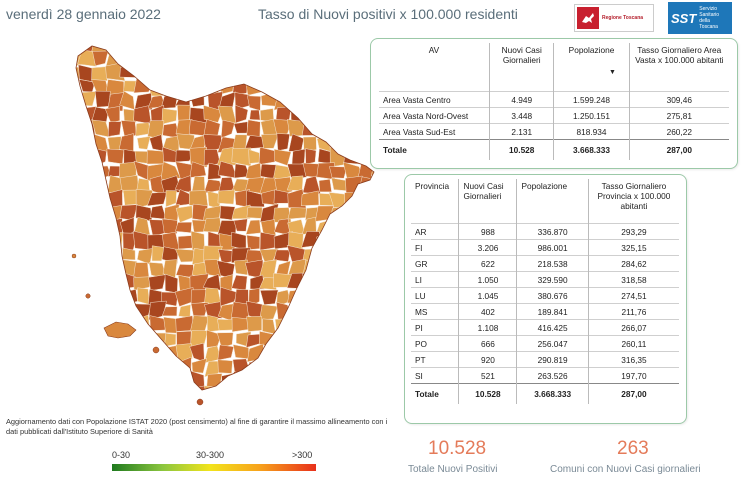 The image size is (741, 486). What do you see at coordinates (545, 327) in the screenshot?
I see `table-row: PI 1.108 416.425 266,07` at bounding box center [545, 327].